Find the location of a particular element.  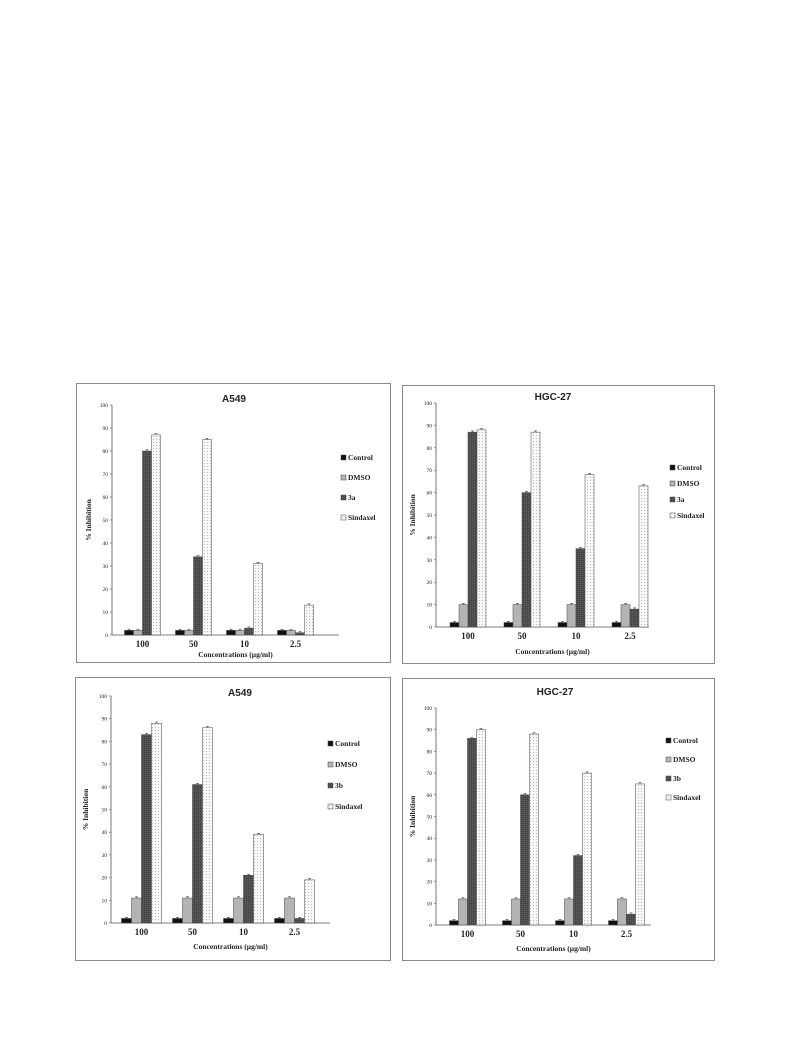

chart-title: A549 is located at coordinates (240, 693).